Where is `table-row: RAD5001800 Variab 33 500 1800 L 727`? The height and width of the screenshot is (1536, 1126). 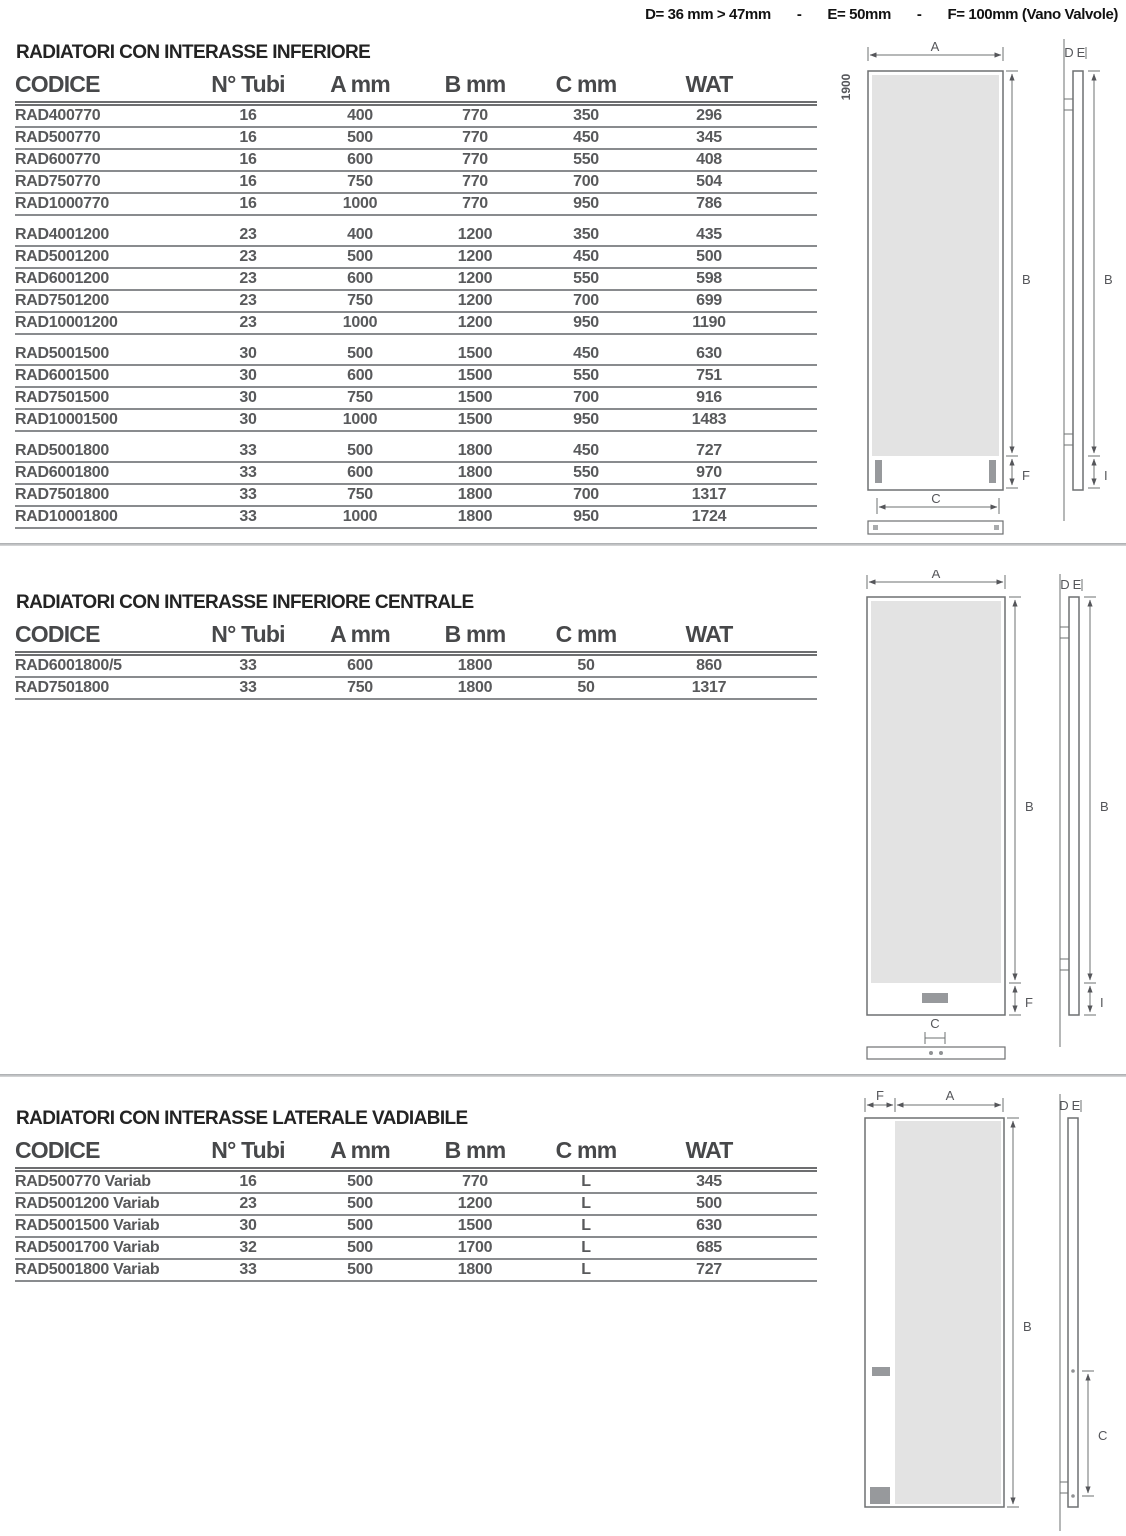 table-row: RAD5001800 Variab 33 500 1800 L 727 is located at coordinates (416, 1271).